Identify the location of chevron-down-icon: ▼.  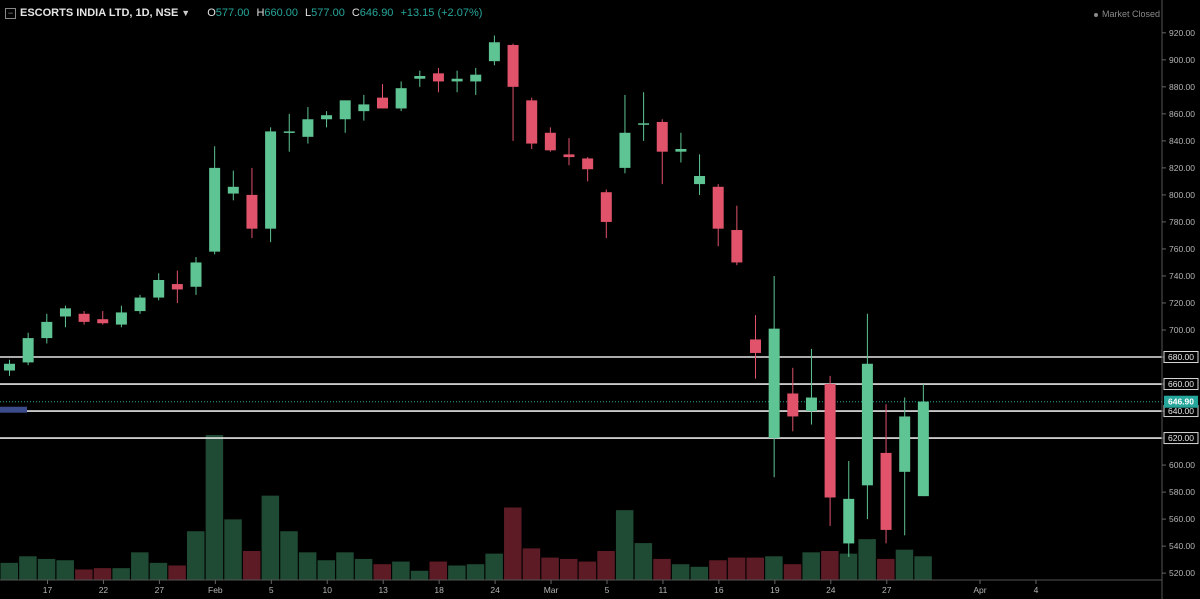
(186, 13).